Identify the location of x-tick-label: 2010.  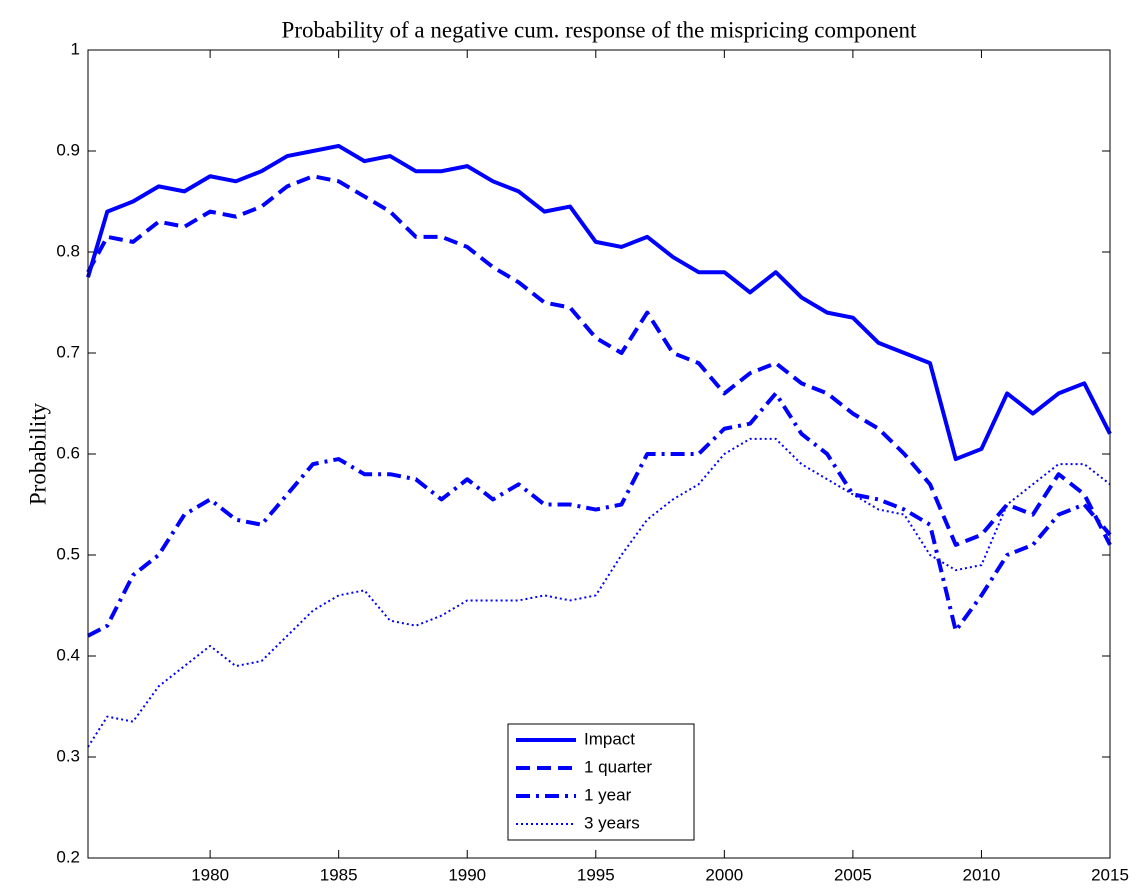
(982, 874).